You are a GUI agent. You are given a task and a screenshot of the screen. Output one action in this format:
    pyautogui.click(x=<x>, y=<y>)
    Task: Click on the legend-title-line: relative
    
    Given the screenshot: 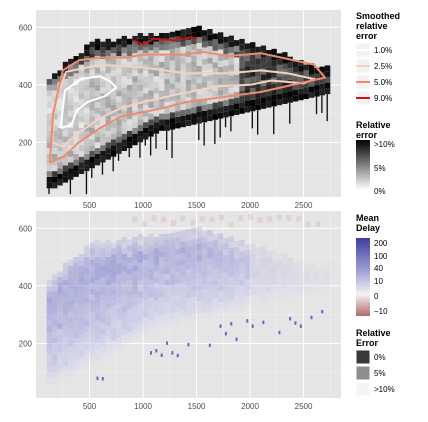 What is the action you would take?
    pyautogui.click(x=372, y=26)
    